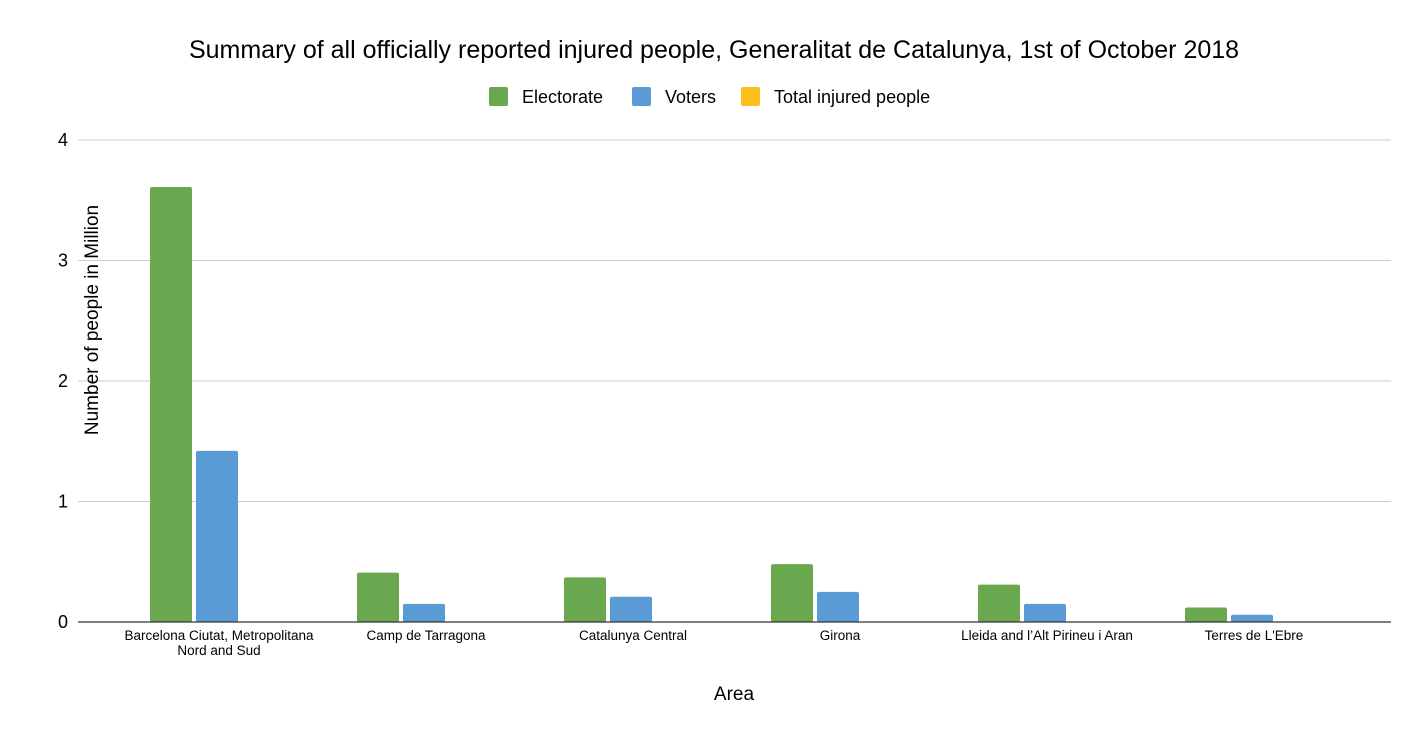 This screenshot has width=1428, height=742. I want to click on x-tick-label: Camp de Tarragona, so click(426, 635).